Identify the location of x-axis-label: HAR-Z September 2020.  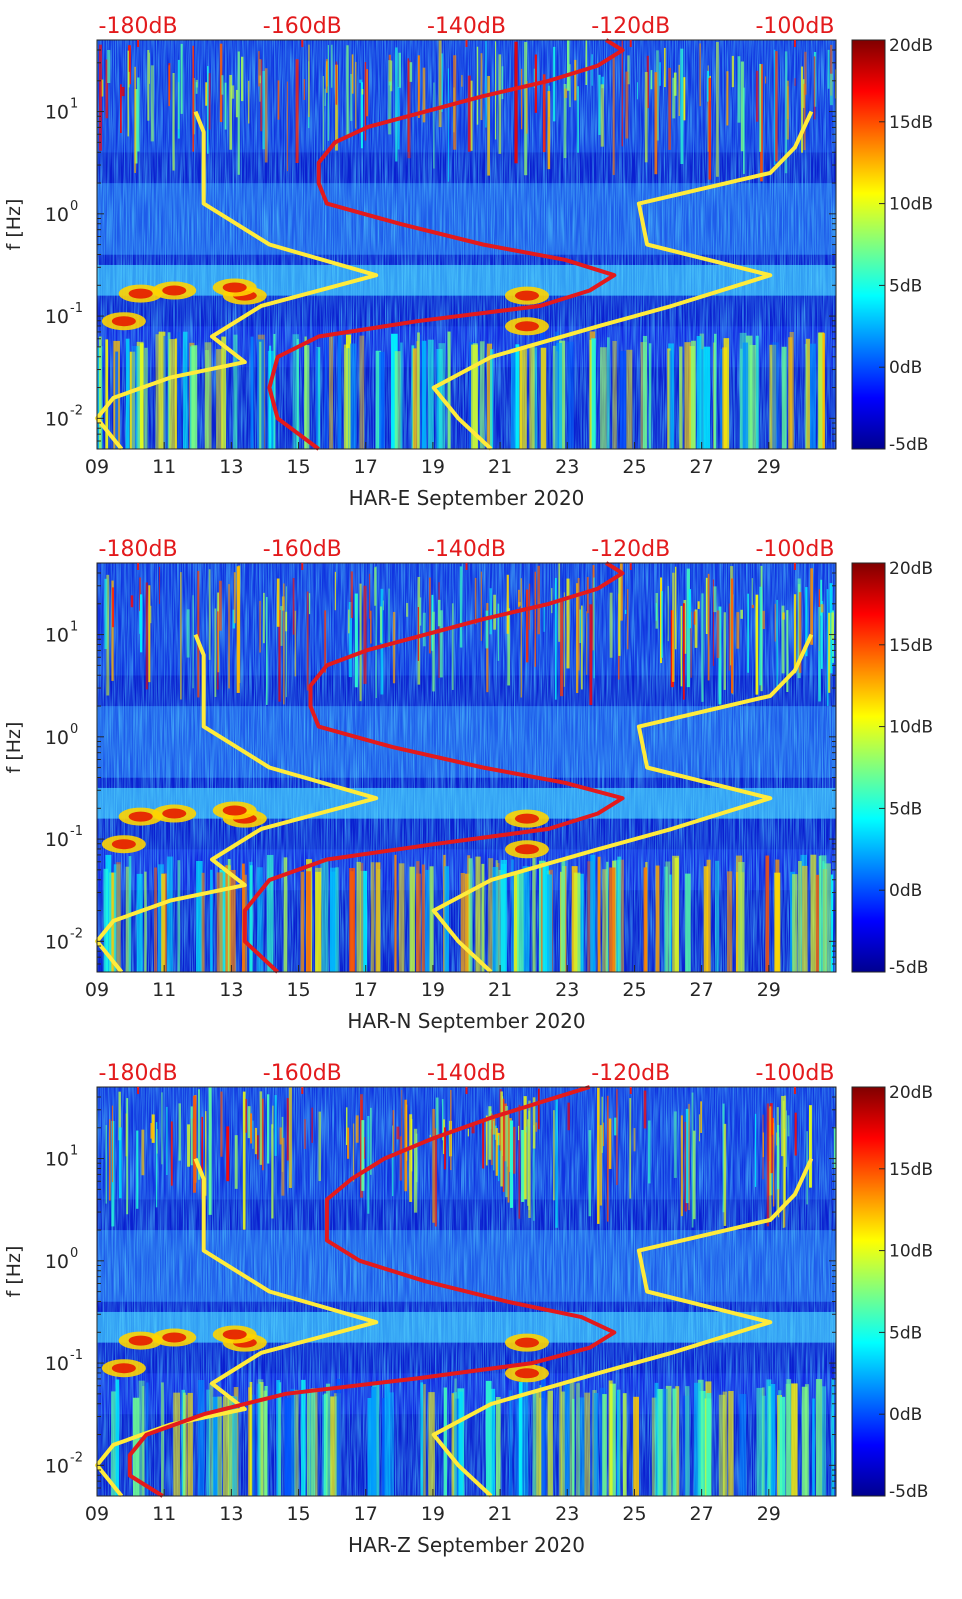
(466, 1545).